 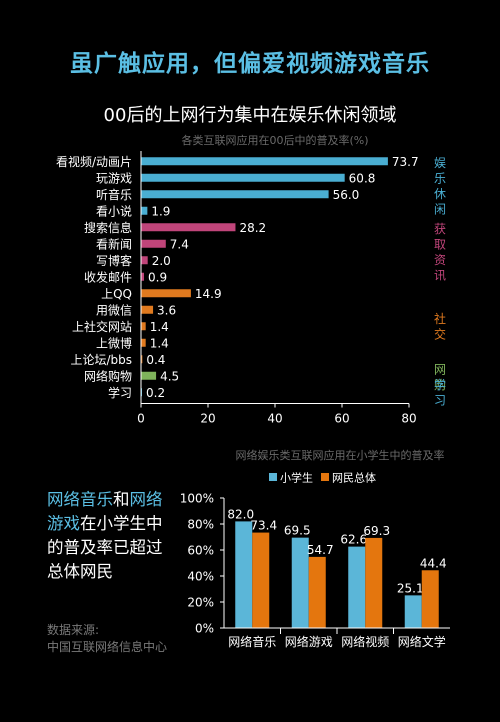 I want to click on x-tick-label: 20, so click(x=207, y=419).